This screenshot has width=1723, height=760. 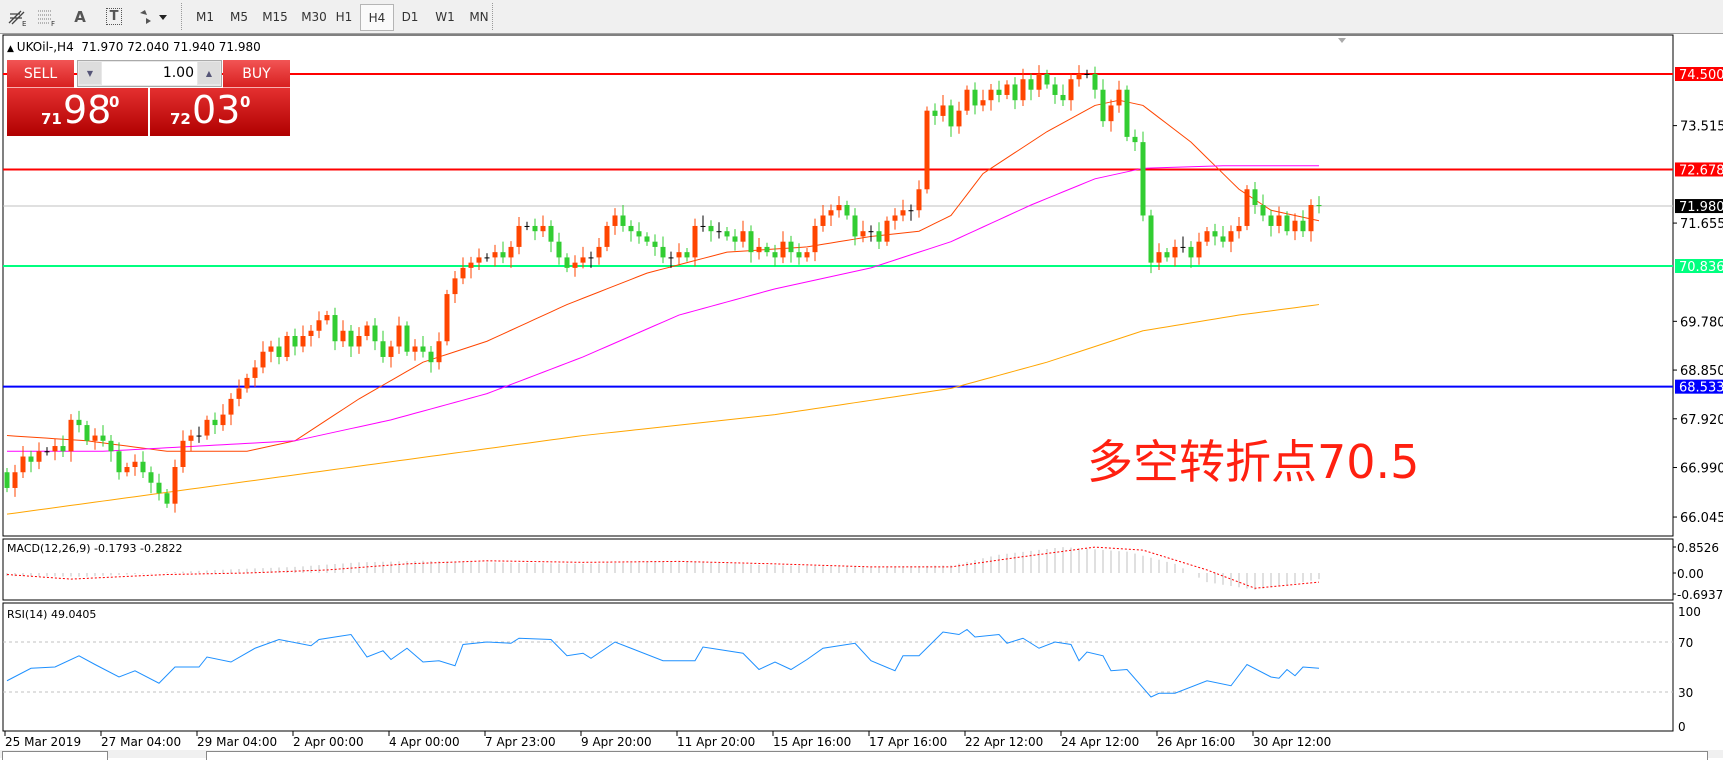 I want to click on lot-size-stepper: ▼ 1.00 ▲, so click(x=149, y=73).